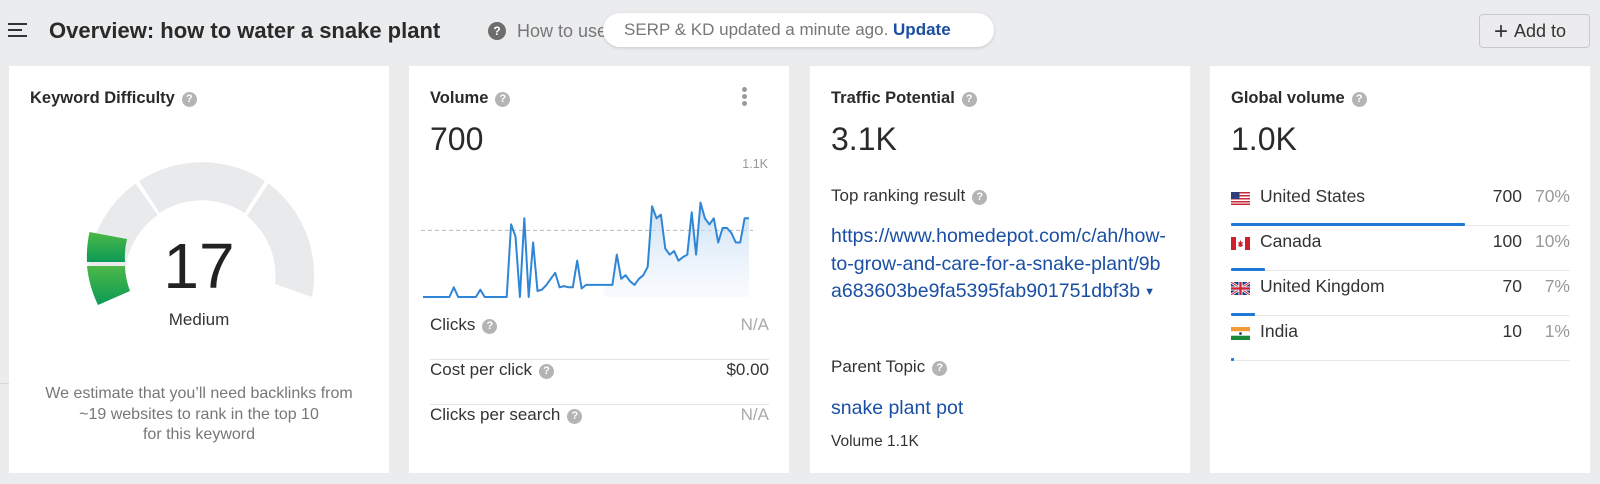 Image resolution: width=1600 pixels, height=484 pixels. I want to click on label-text: Parent Topic, so click(878, 366).